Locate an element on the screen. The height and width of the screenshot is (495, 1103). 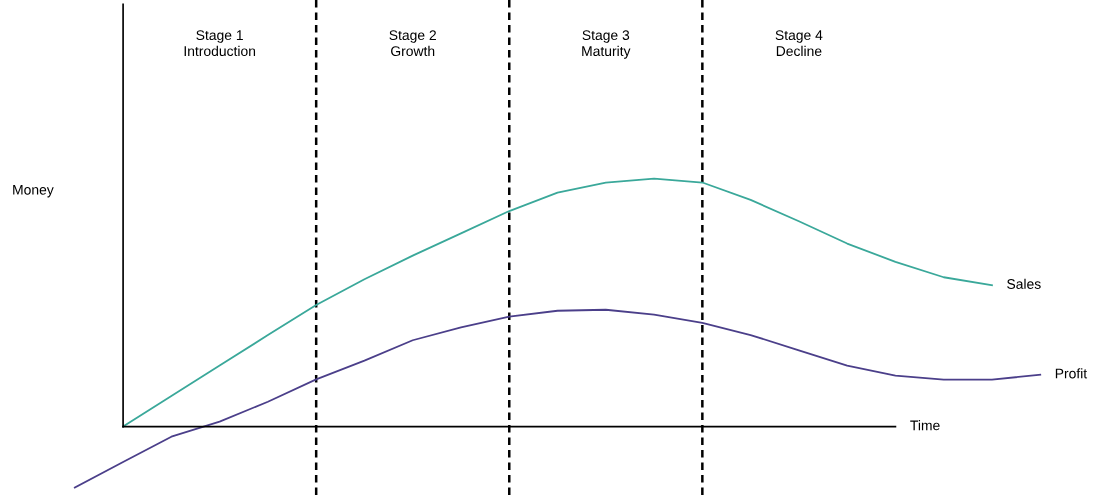
x-axis-title: Time is located at coordinates (925, 425).